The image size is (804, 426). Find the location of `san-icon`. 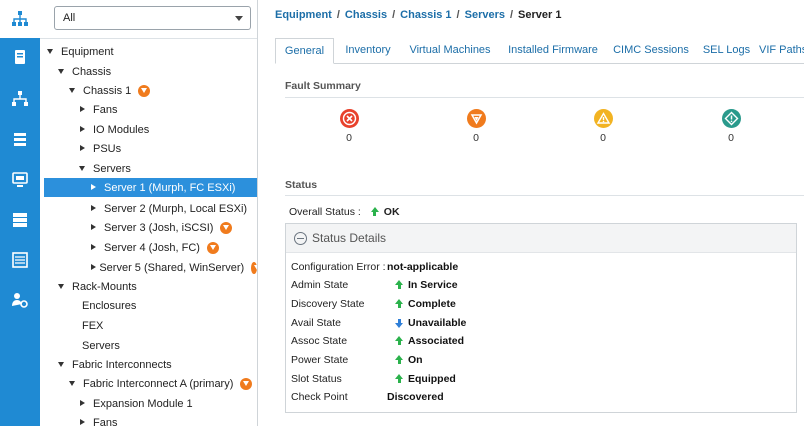

san-icon is located at coordinates (20, 139).